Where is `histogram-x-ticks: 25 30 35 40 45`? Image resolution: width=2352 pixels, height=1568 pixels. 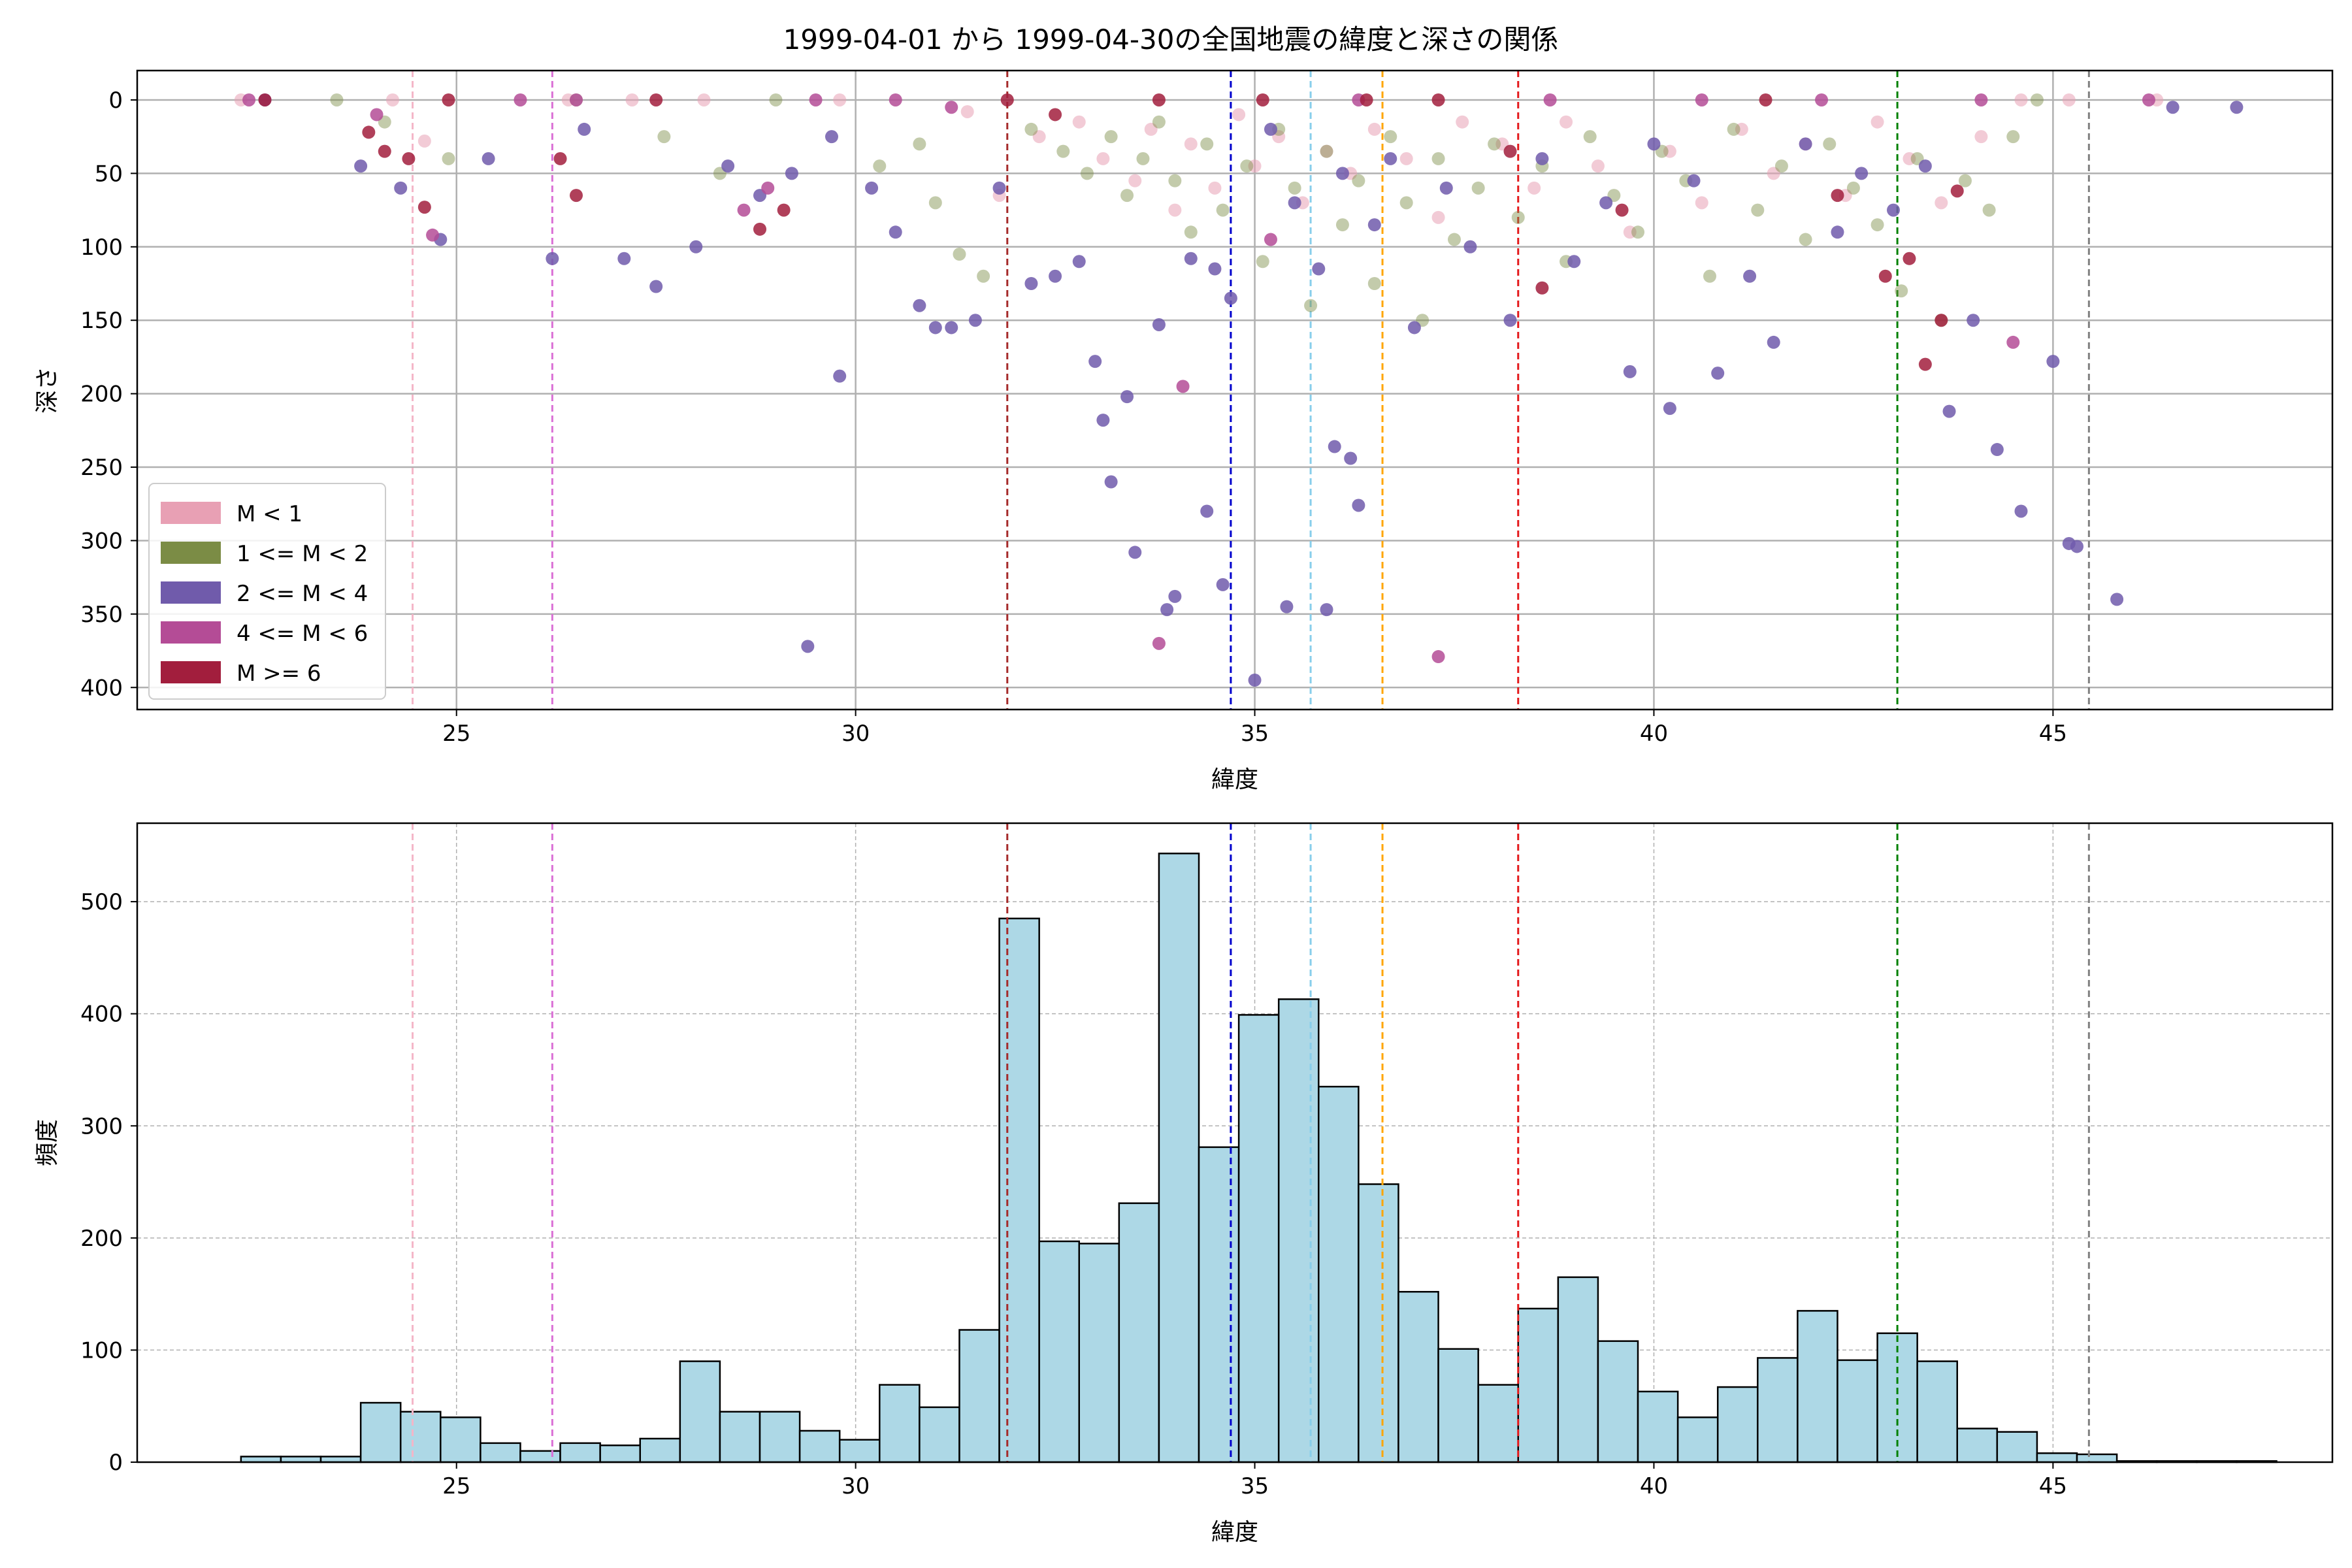
histogram-x-ticks: 25 30 35 40 45 is located at coordinates (1254, 1480).